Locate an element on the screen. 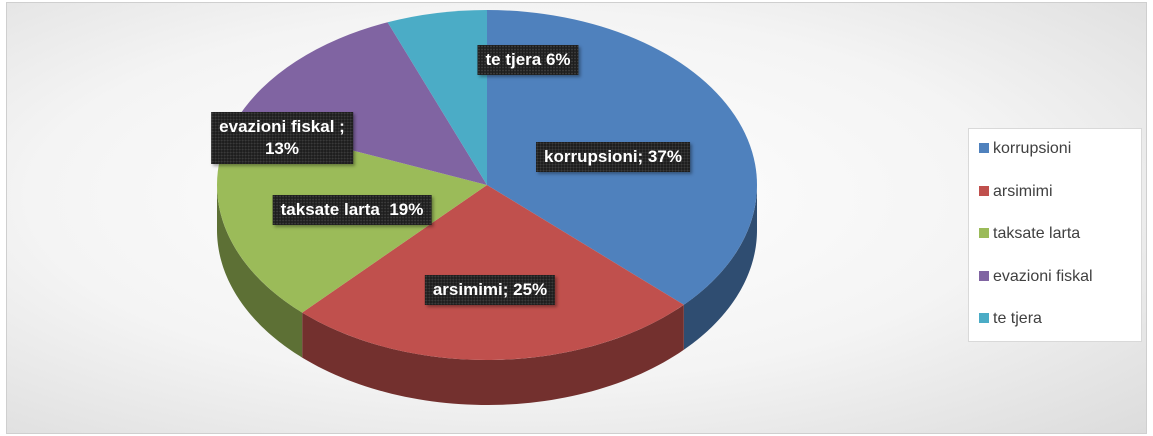  legend-item: evazioni fiskal is located at coordinates (1036, 277).